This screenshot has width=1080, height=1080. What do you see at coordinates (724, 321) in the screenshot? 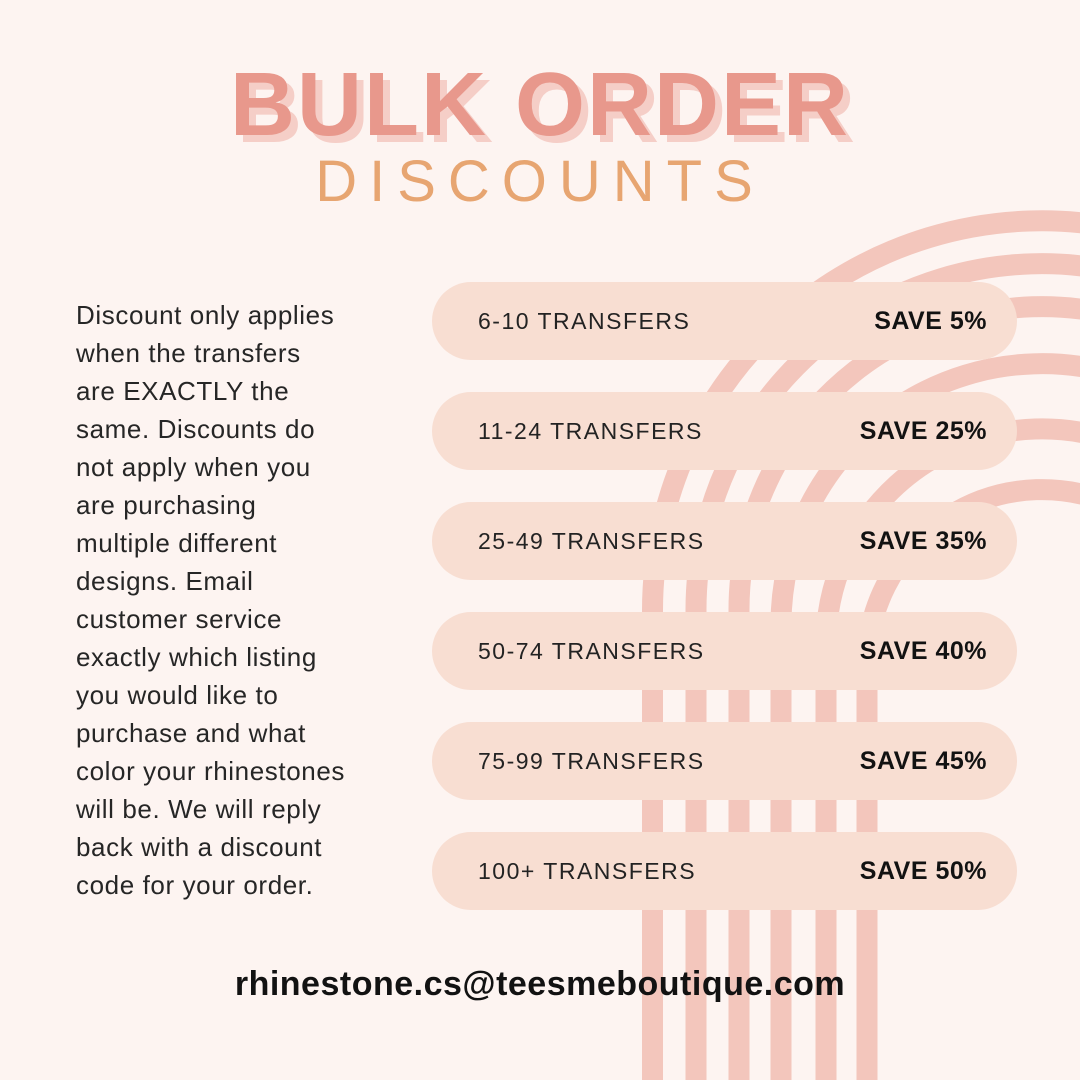
I see `discount-tier-row: 6-10 TRANSFERS SAVE 5%` at bounding box center [724, 321].